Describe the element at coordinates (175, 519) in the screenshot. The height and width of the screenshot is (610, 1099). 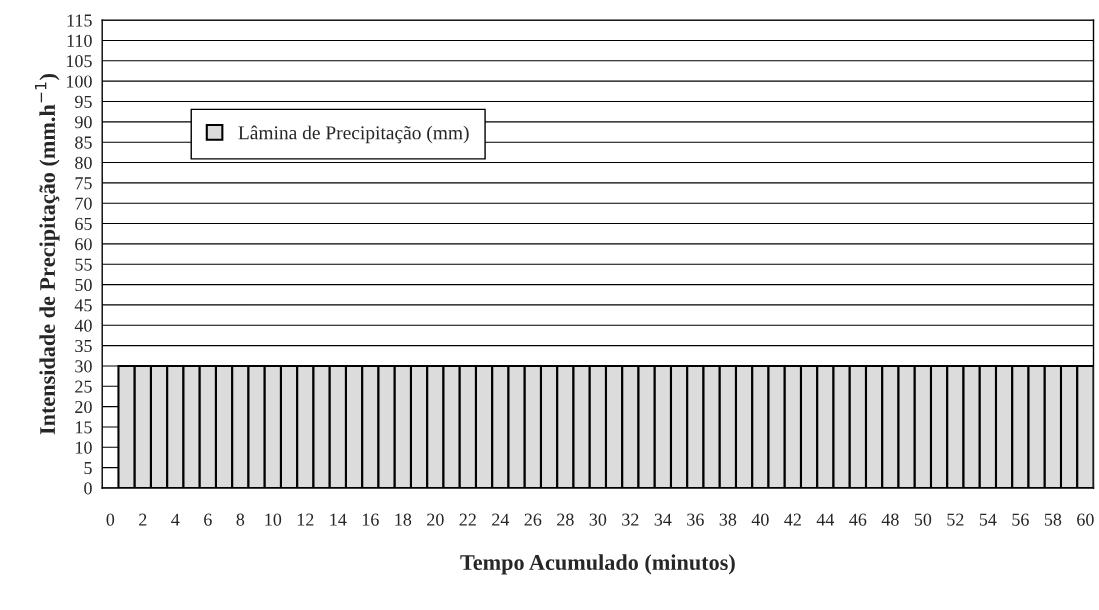
I see `x-tick-label: 4` at that location.